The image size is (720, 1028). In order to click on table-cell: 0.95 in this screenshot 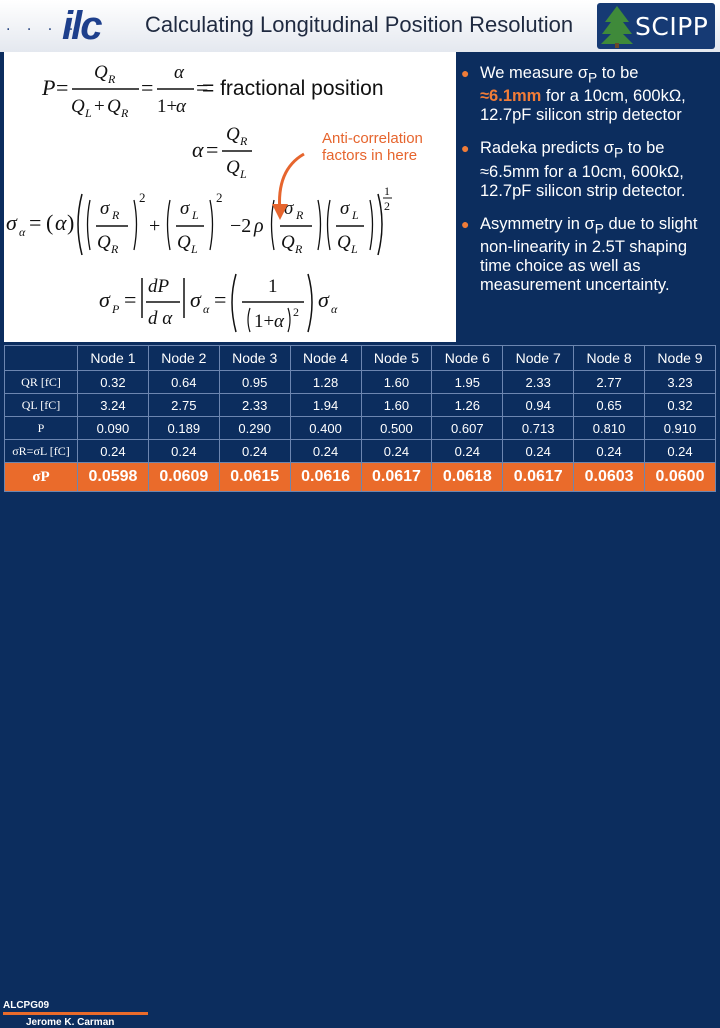, I will do `click(254, 382)`.